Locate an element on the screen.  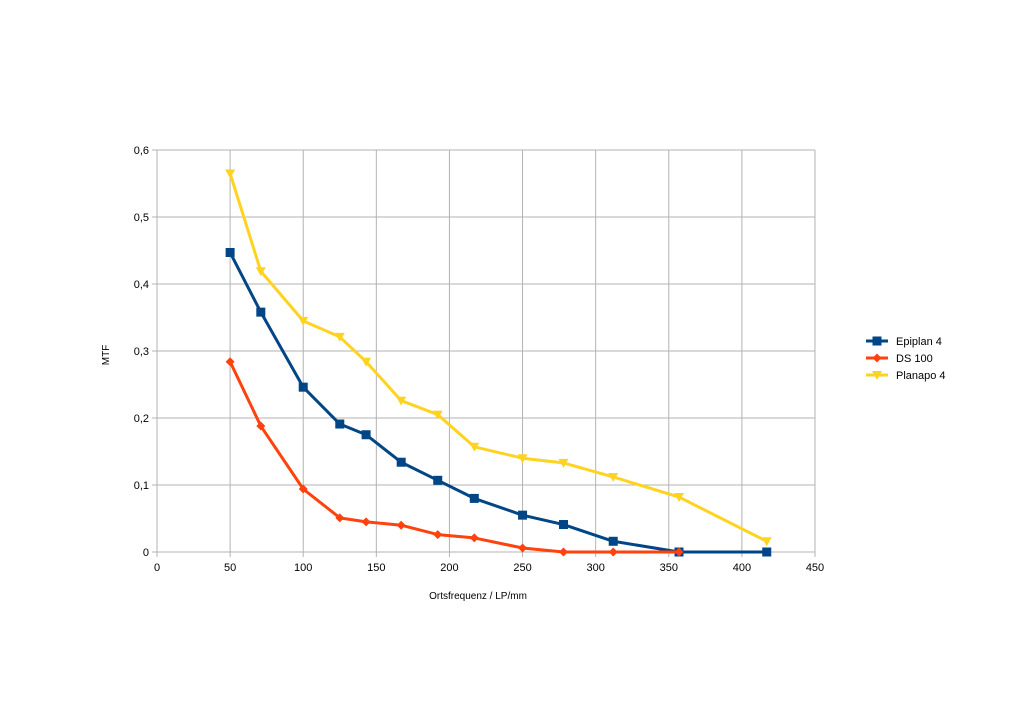
y-tick-label: 0,5 is located at coordinates (141, 218).